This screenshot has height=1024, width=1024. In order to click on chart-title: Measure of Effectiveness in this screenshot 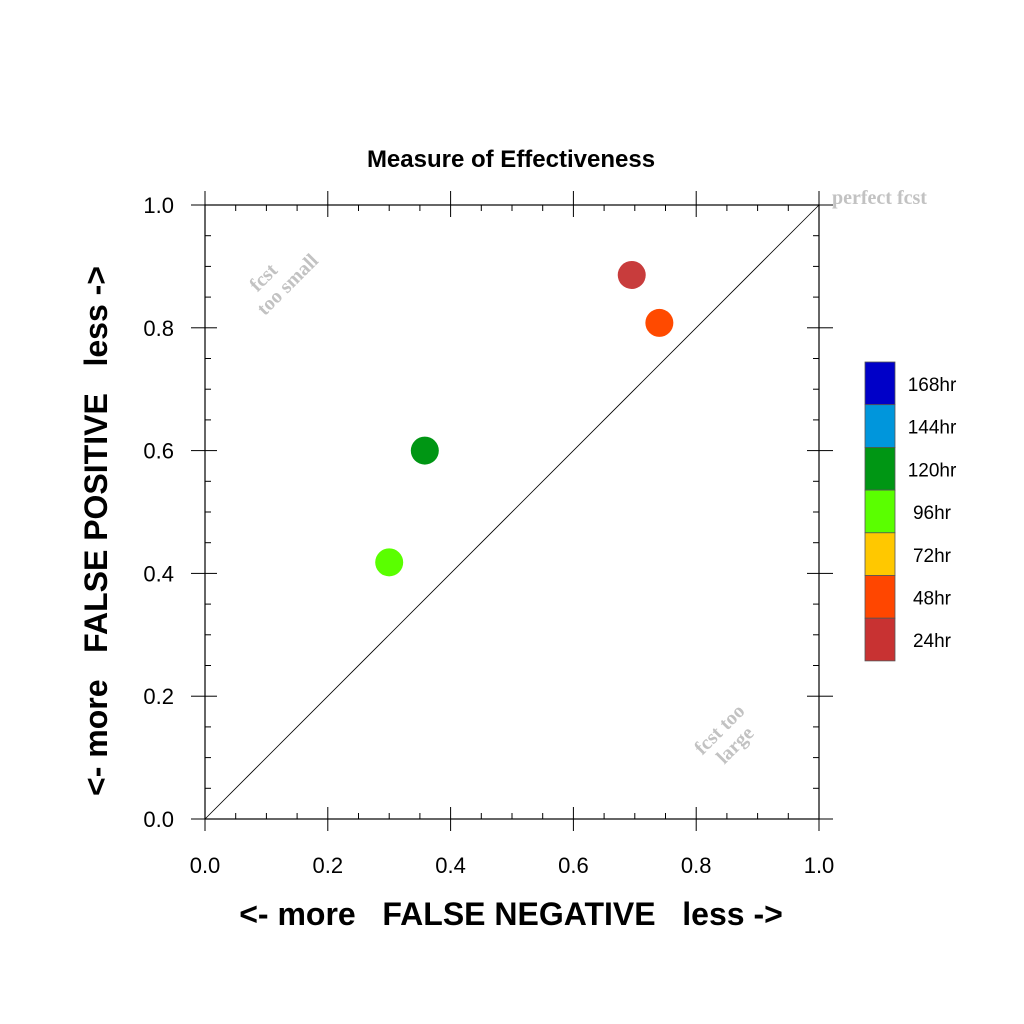, I will do `click(511, 159)`.